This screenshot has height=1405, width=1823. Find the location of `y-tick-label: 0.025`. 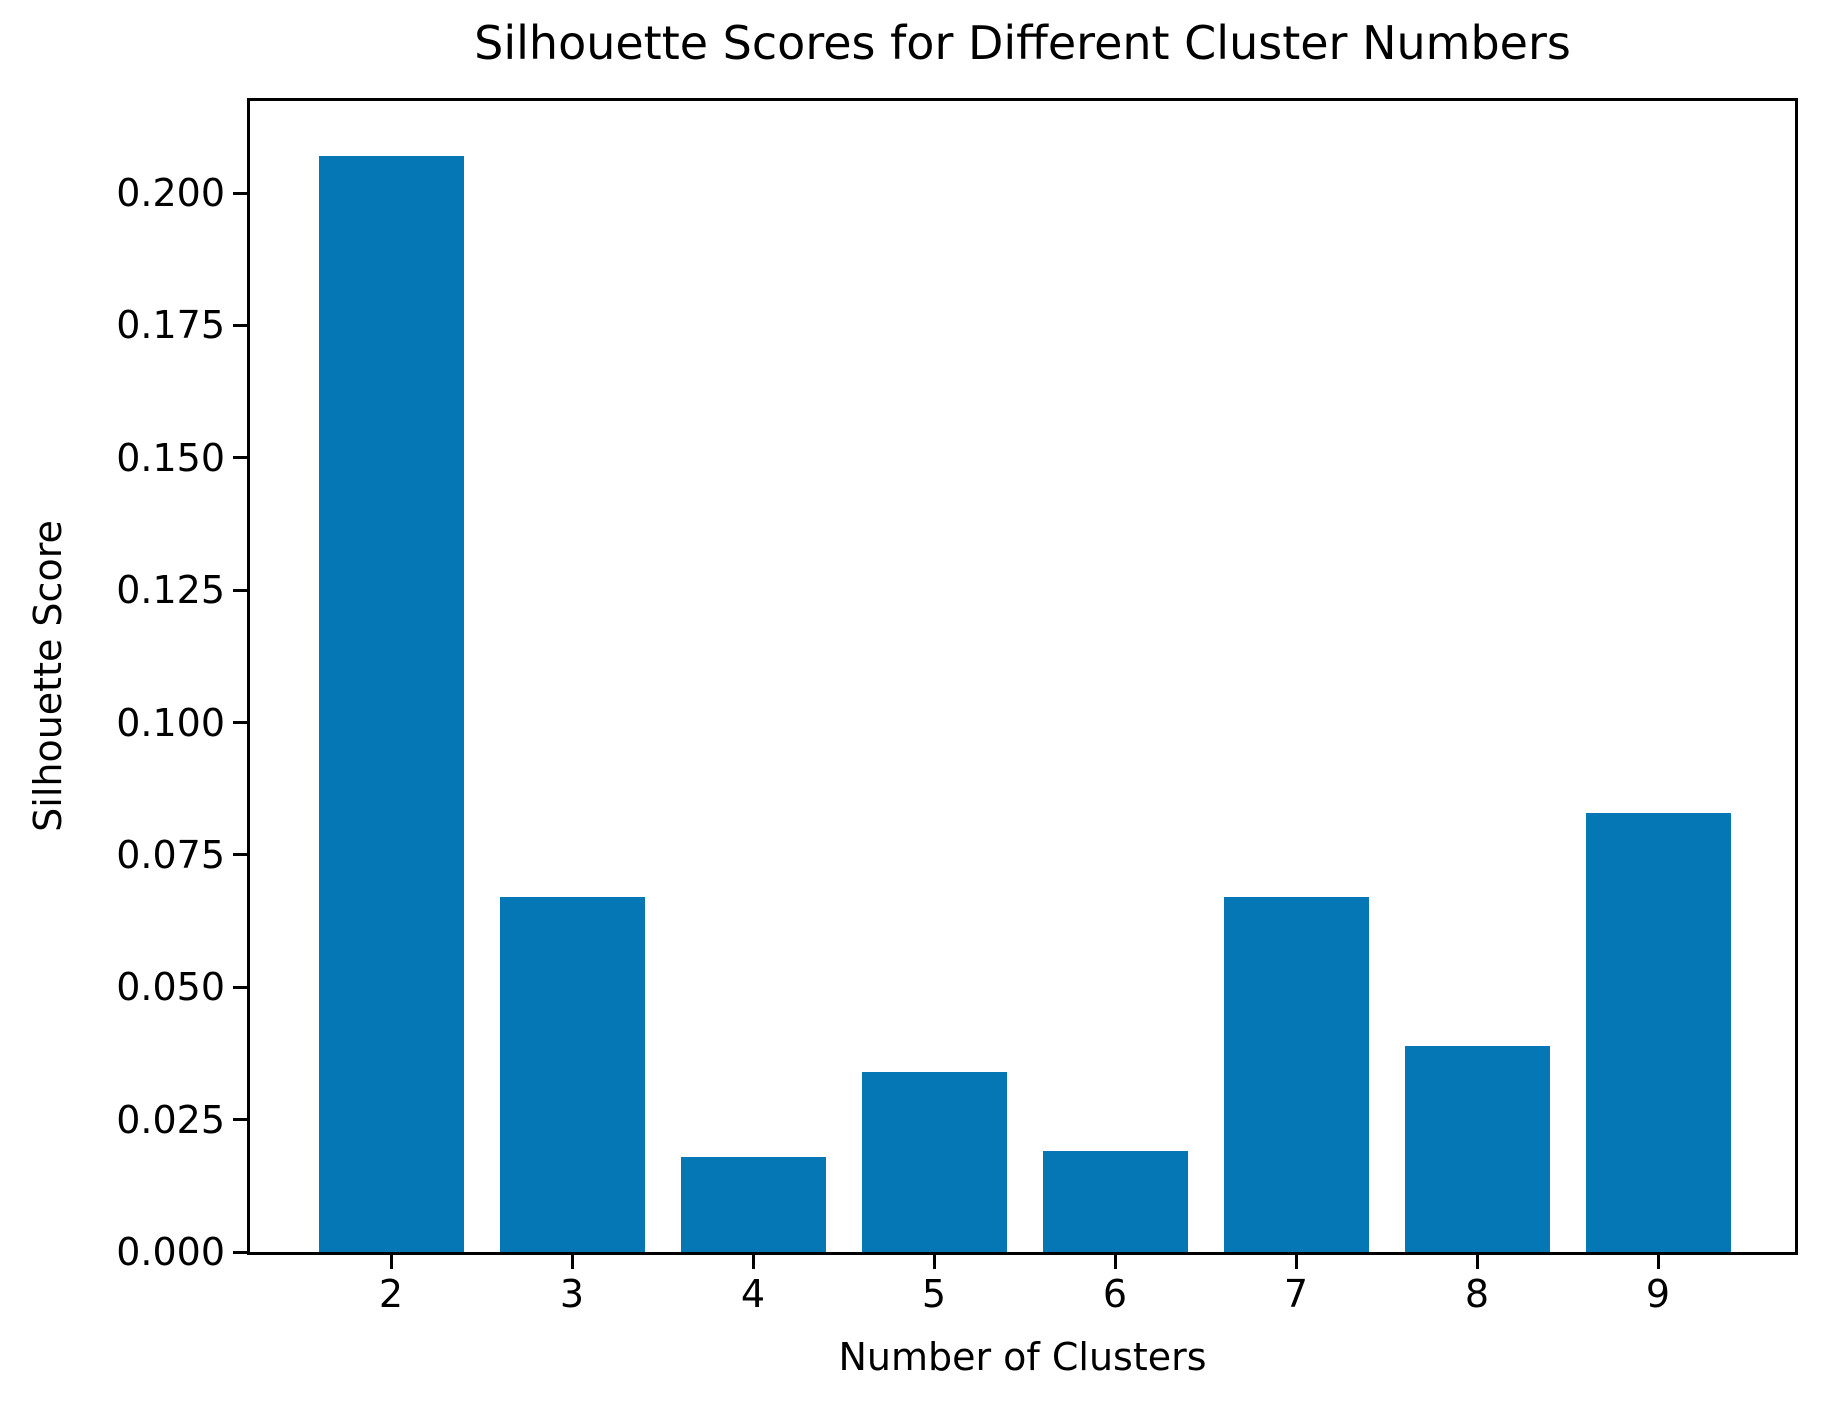

y-tick-label: 0.025 is located at coordinates (170, 1119).